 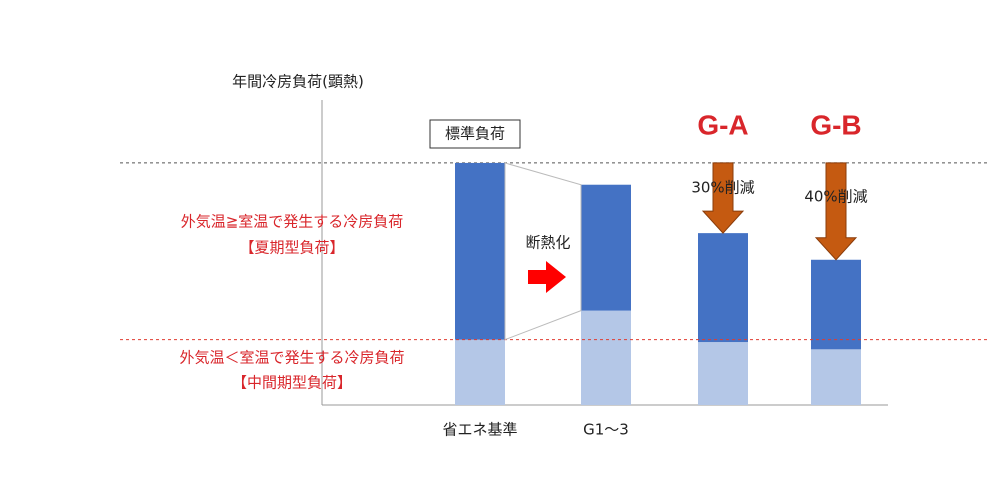 I want to click on reduction-label: 40%削減, so click(x=835, y=197).